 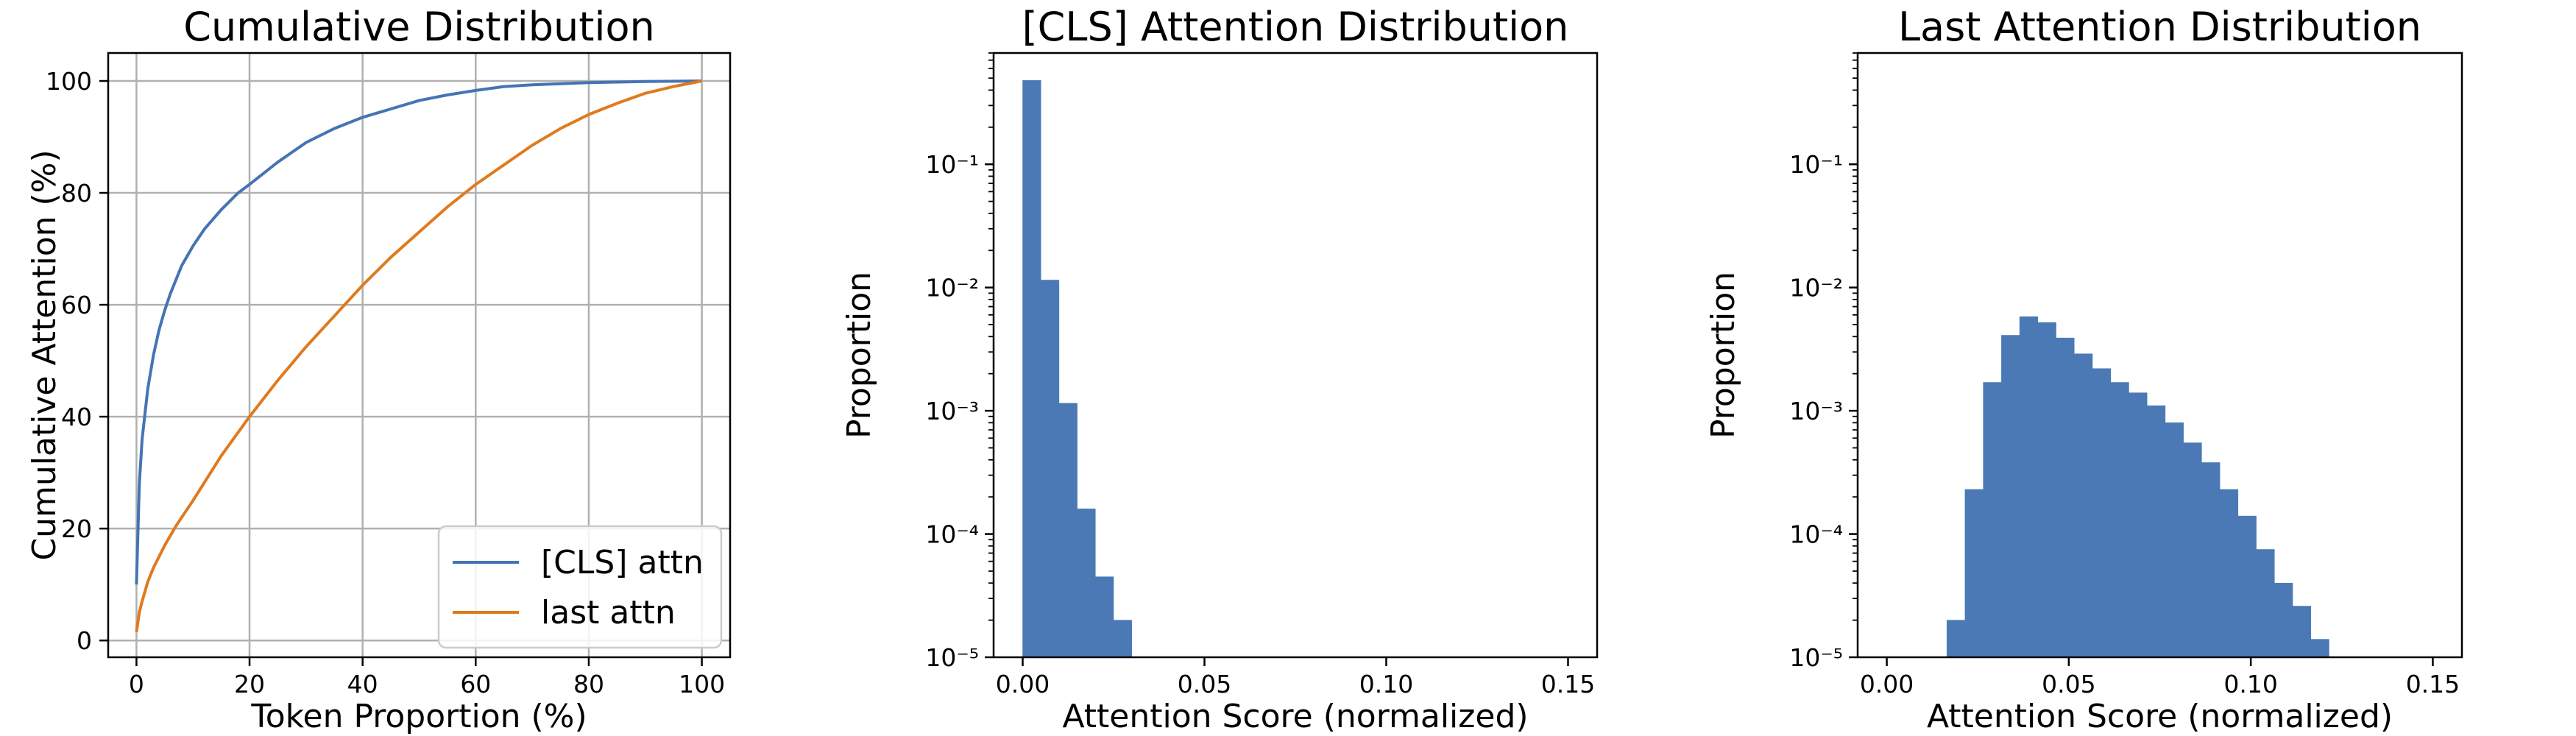 I want to click on y-tick-label: 0, so click(x=84, y=640).